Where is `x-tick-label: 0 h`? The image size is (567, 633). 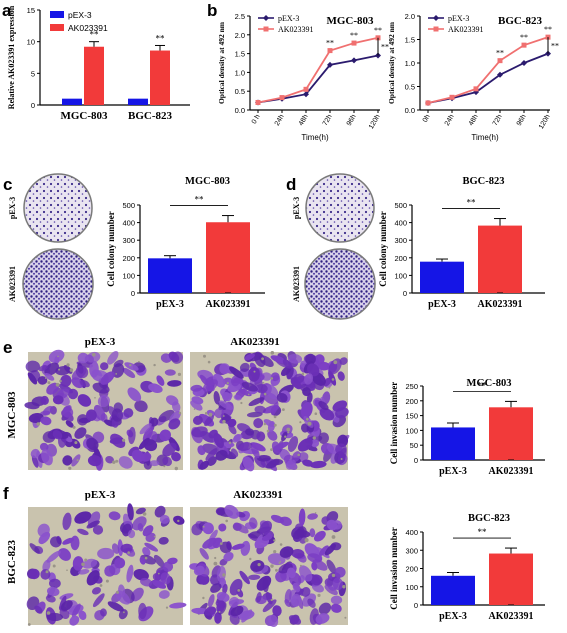
x-tick-label: 0 h is located at coordinates (256, 119).